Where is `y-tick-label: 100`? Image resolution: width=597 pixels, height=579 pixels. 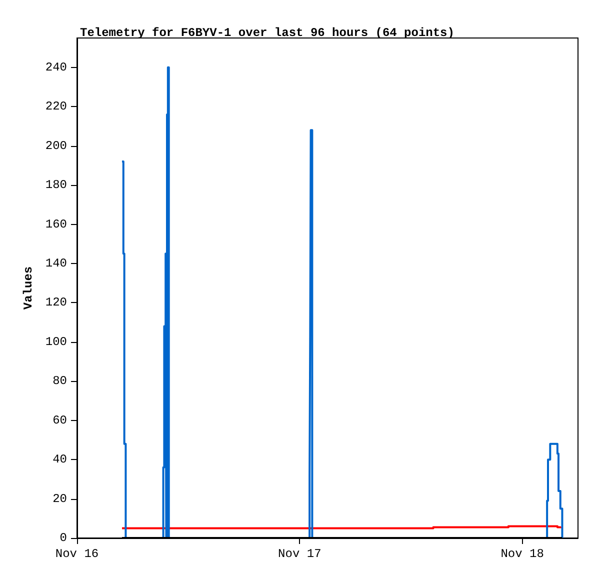
y-tick-label: 100 is located at coordinates (56, 341).